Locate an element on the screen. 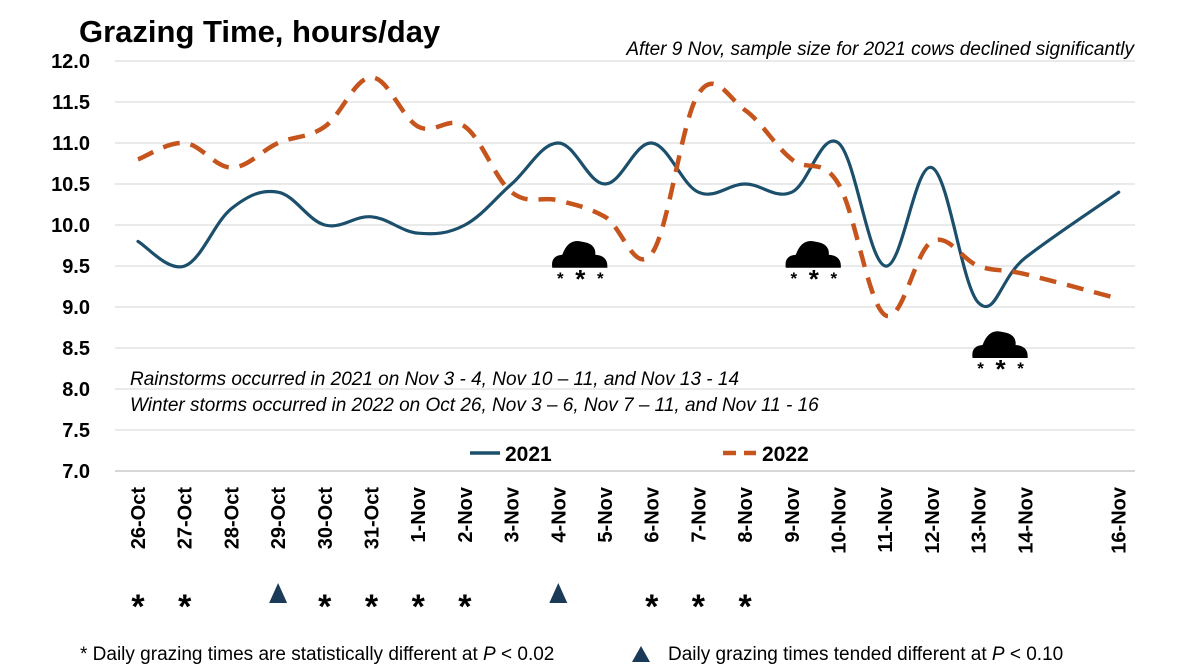 Image resolution: width=1192 pixels, height=671 pixels. x-tick-label: 11-Nov is located at coordinates (886, 519).